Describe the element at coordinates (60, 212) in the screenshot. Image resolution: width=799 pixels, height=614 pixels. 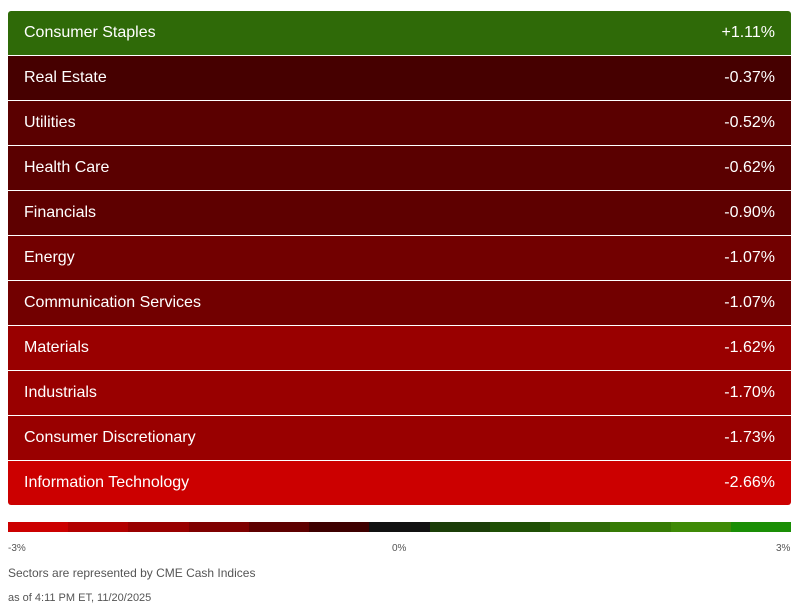
I see `sector-name: Financials` at that location.